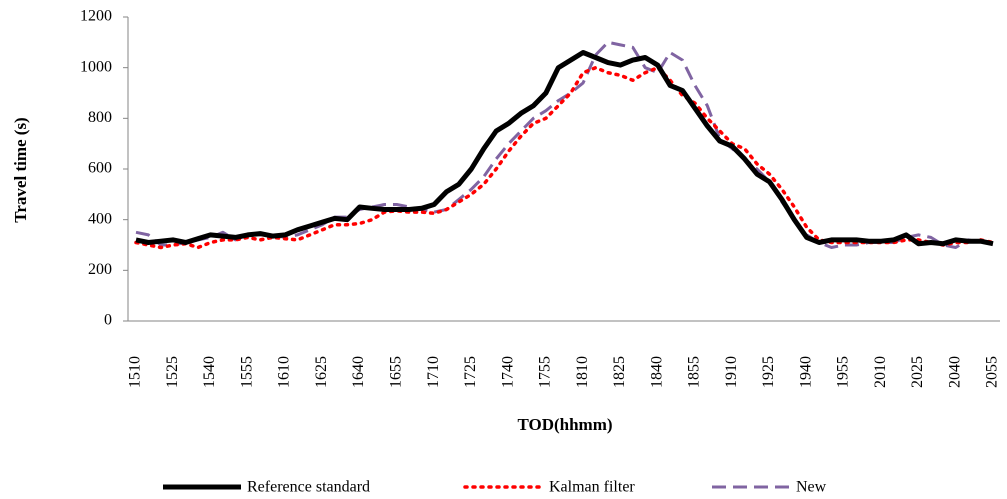 Image resolution: width=1007 pixels, height=499 pixels. I want to click on y-tick-label: 1200, so click(96, 16).